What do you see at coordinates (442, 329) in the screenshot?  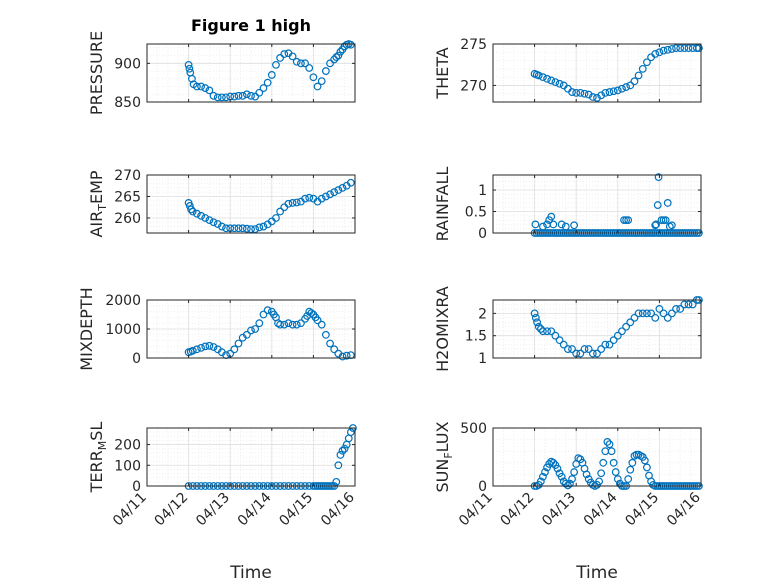 I see `y-axis-label-main: H2OMIXRA` at bounding box center [442, 329].